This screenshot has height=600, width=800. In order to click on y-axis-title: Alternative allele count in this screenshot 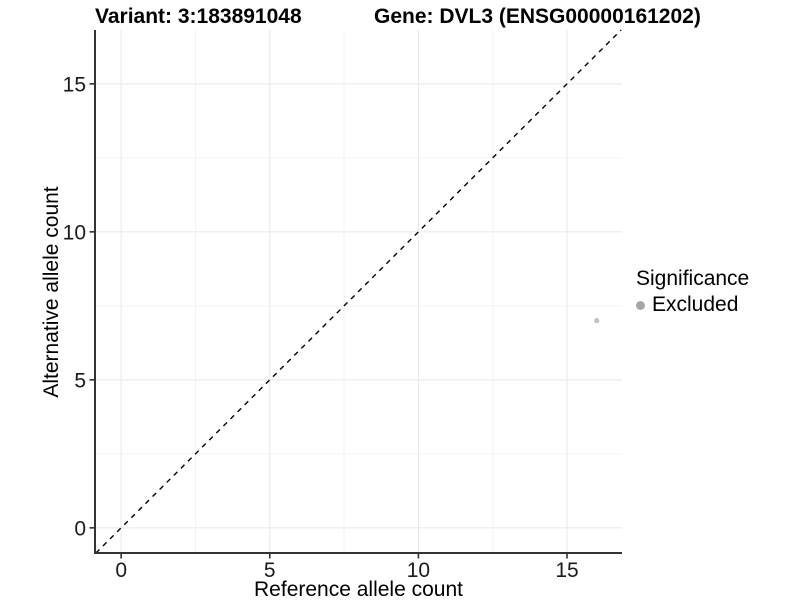, I will do `click(51, 292)`.